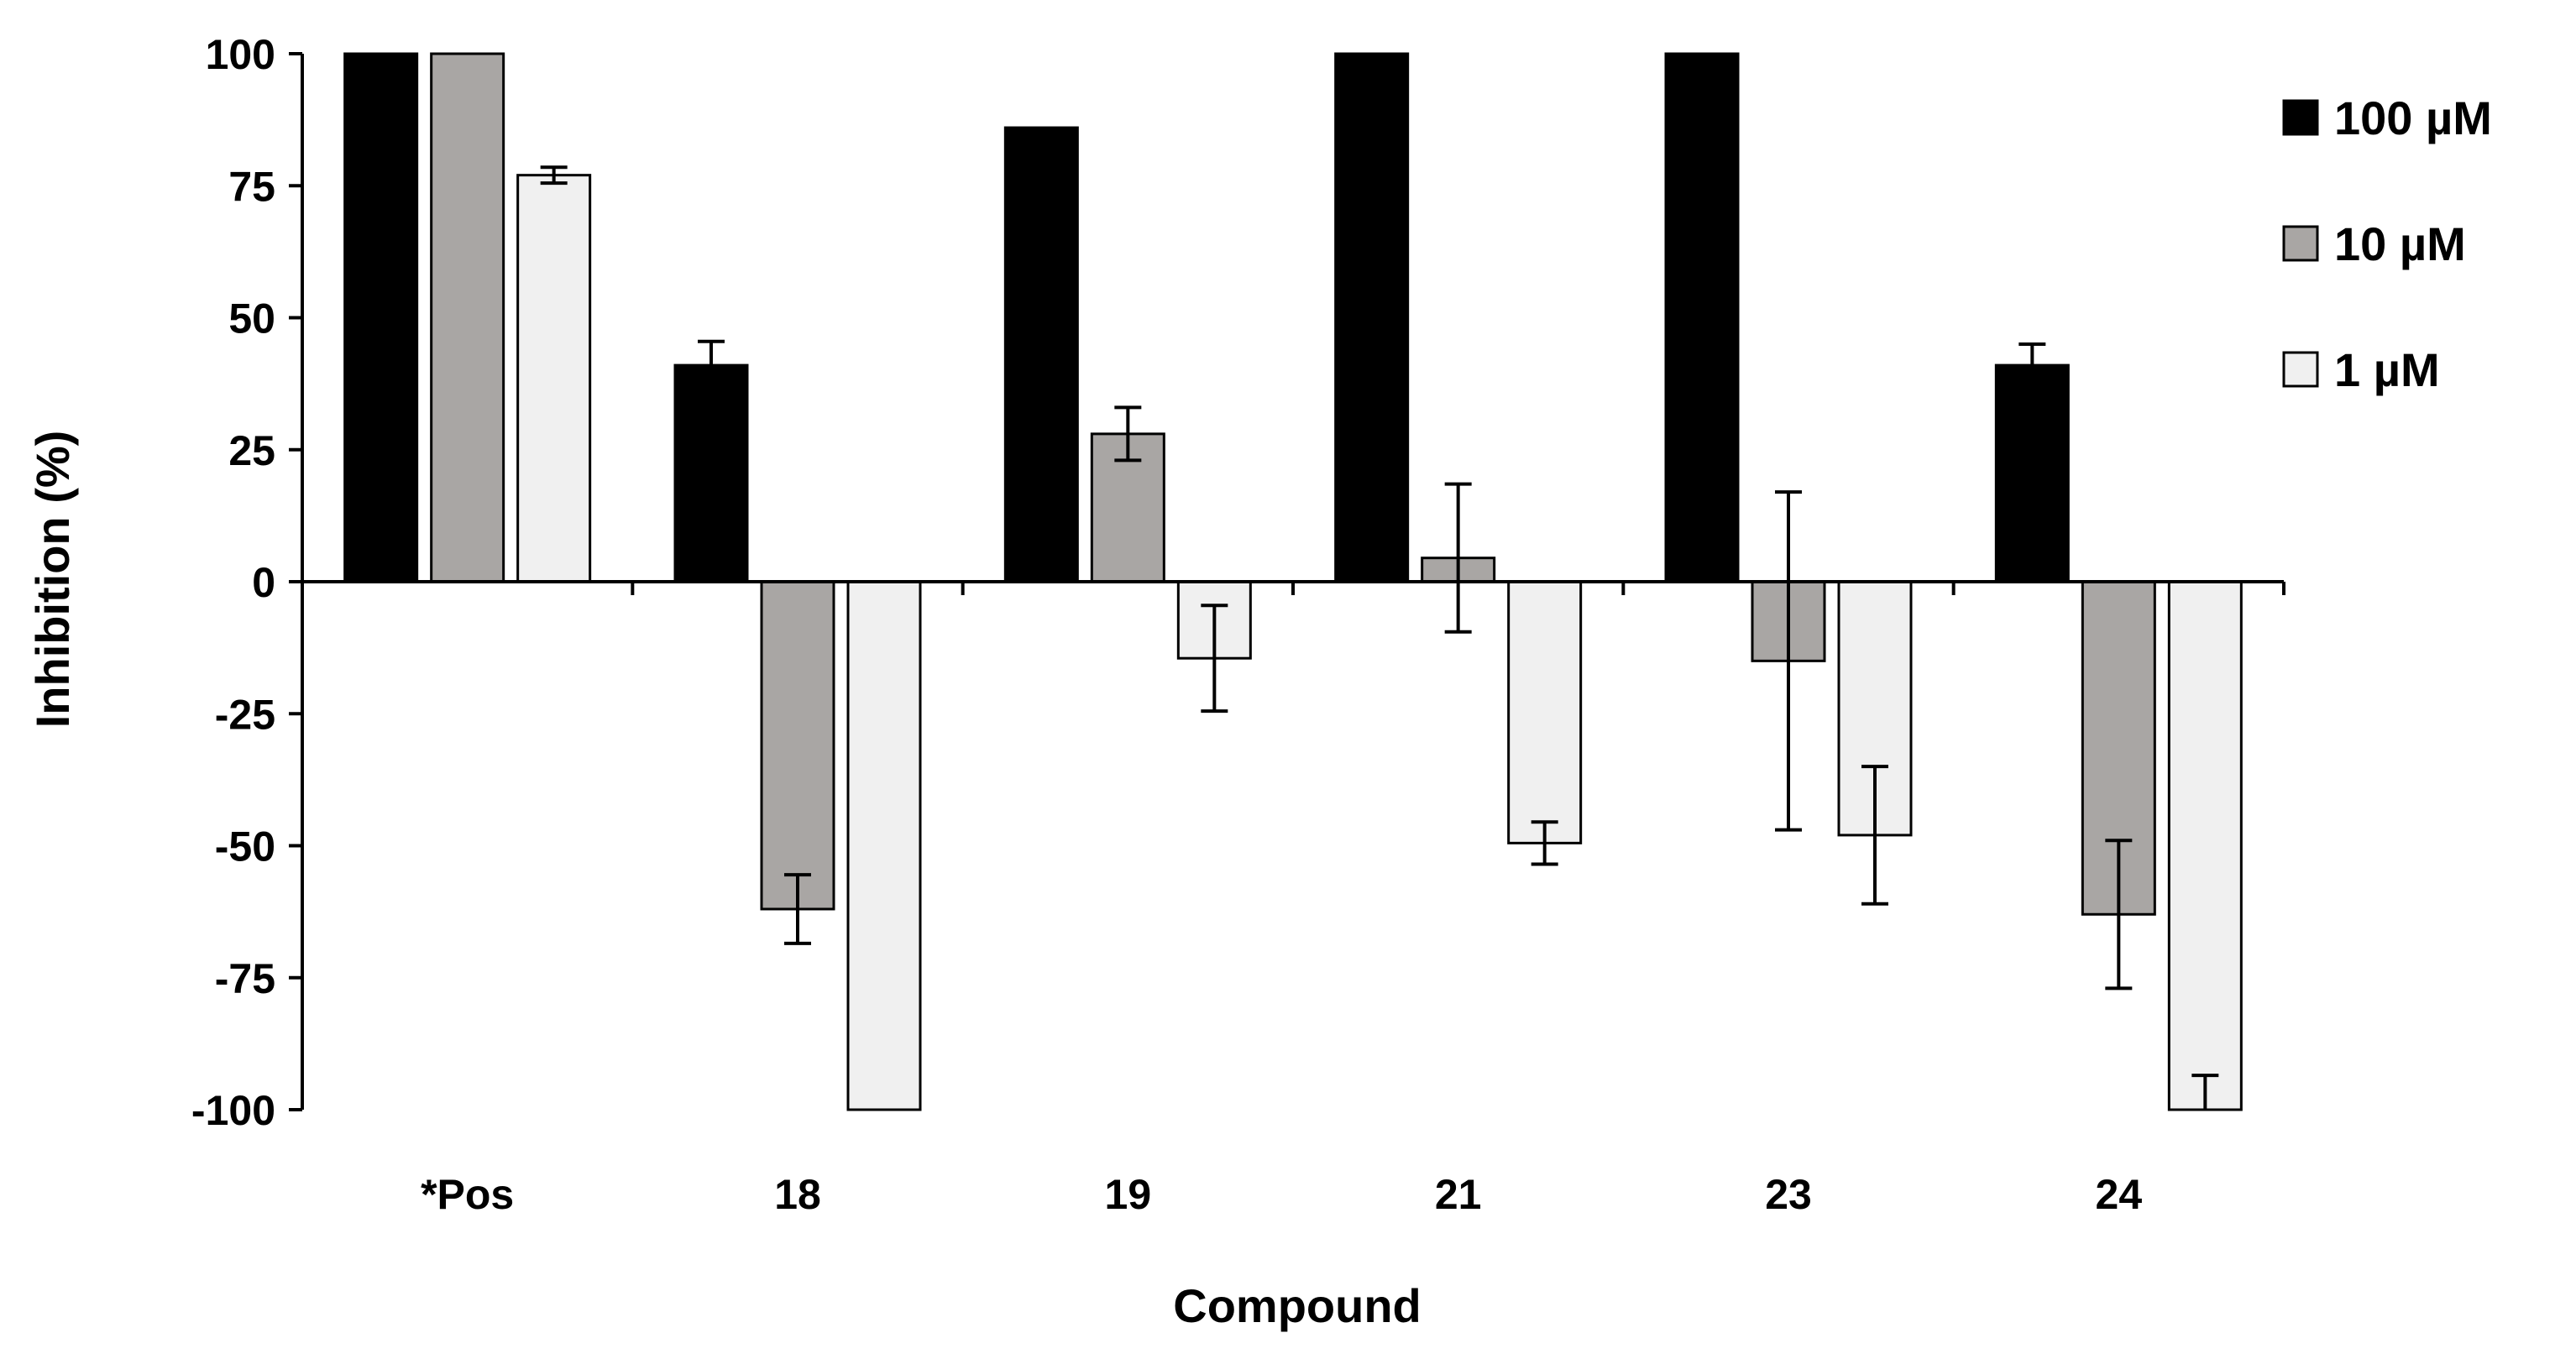 Image resolution: width=2576 pixels, height=1359 pixels. Describe the element at coordinates (1789, 1194) in the screenshot. I see `x-tick-label-4: 23` at that location.